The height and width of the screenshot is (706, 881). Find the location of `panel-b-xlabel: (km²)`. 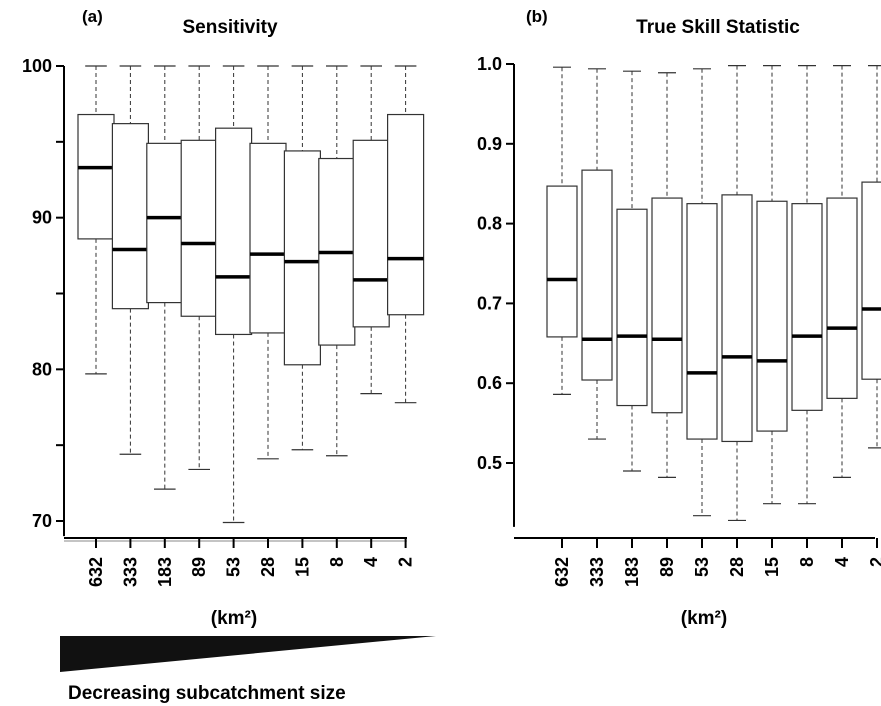

panel-b-xlabel: (km²) is located at coordinates (704, 618).